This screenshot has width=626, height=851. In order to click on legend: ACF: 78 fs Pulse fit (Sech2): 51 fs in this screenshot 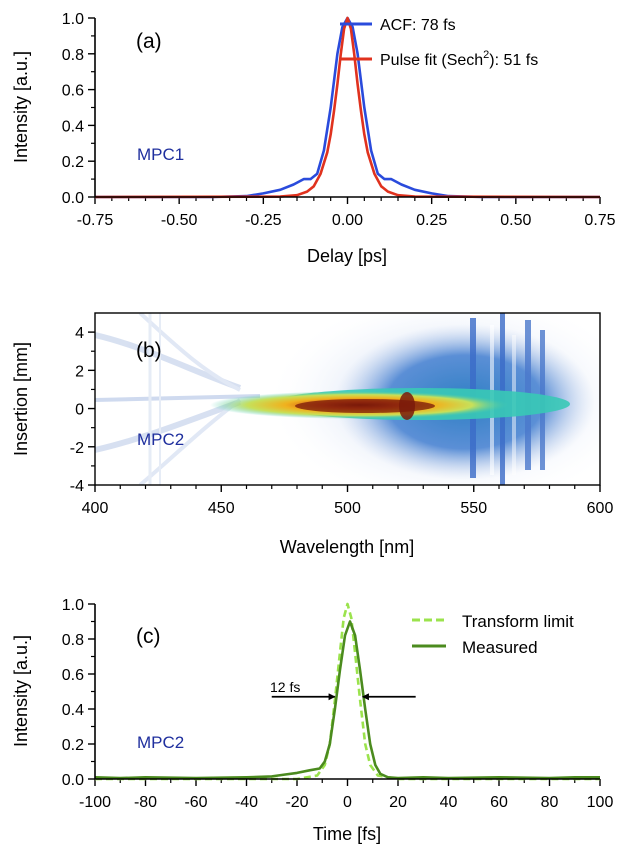, I will do `click(439, 43)`.